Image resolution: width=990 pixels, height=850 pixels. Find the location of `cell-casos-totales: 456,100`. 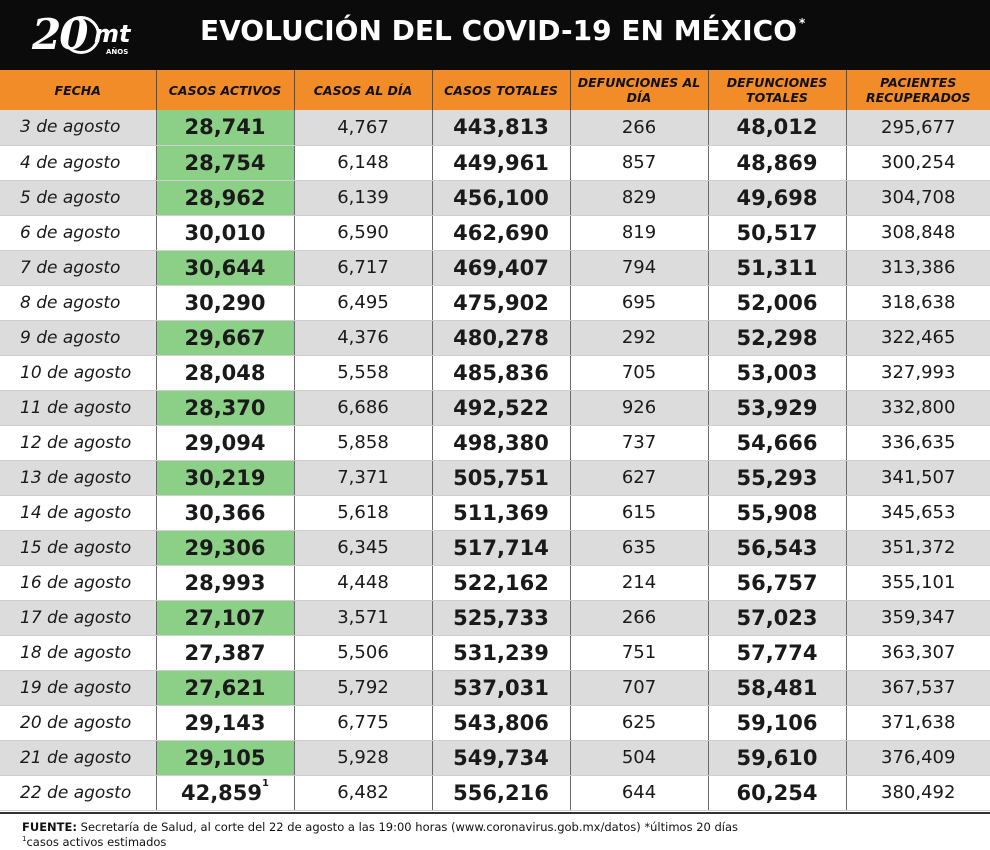

cell-casos-totales: 456,100 is located at coordinates (501, 198).